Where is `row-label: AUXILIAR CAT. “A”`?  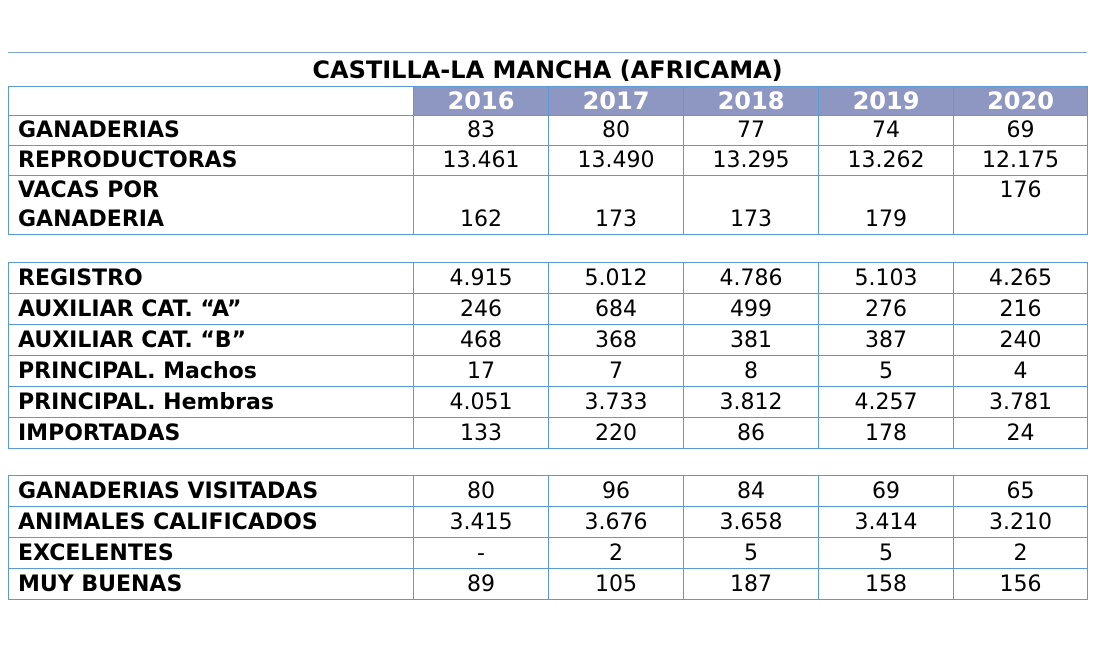
row-label: AUXILIAR CAT. “A” is located at coordinates (211, 309).